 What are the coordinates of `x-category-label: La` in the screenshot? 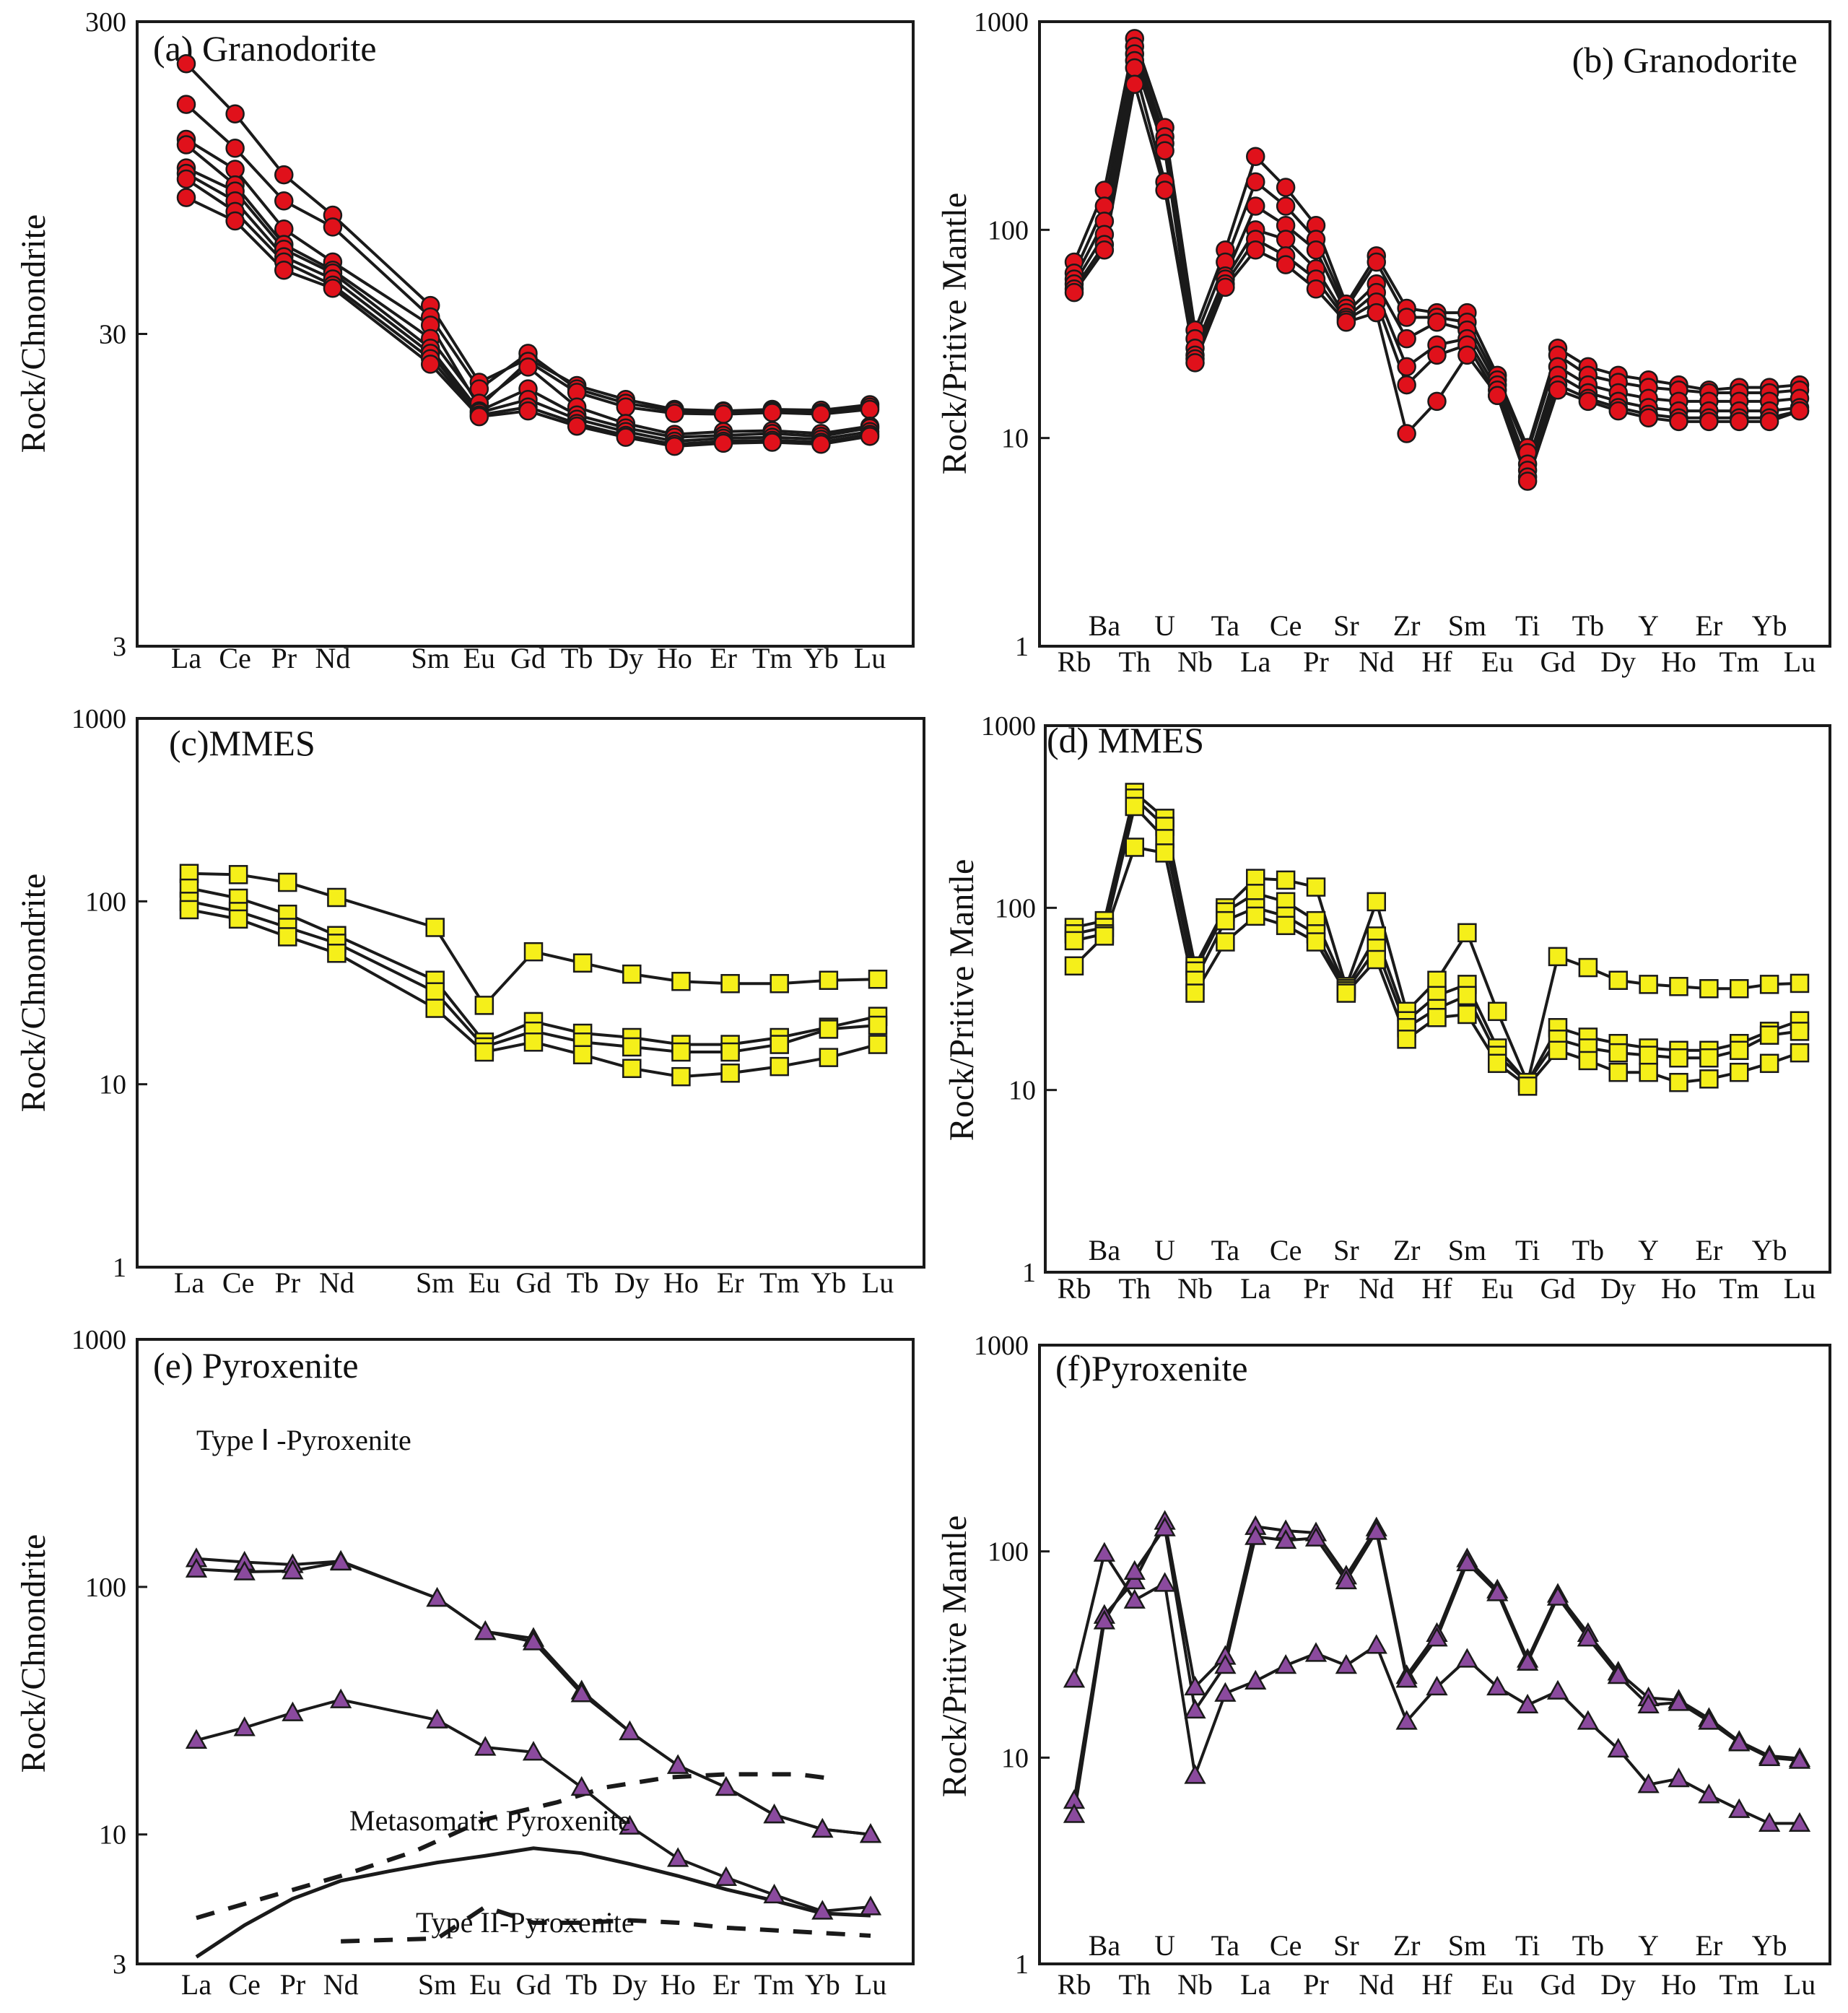 It's located at (1255, 661).